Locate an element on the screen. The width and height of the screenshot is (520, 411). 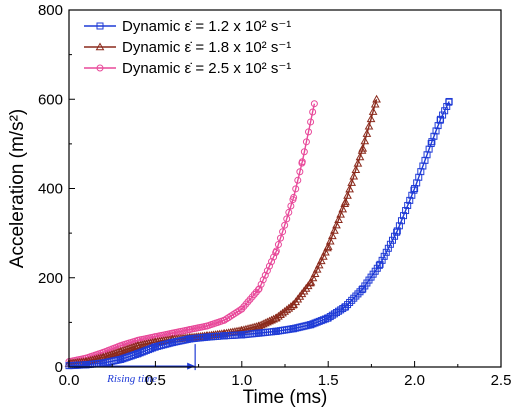
x-tick-label: 0.5 is located at coordinates (155, 380).